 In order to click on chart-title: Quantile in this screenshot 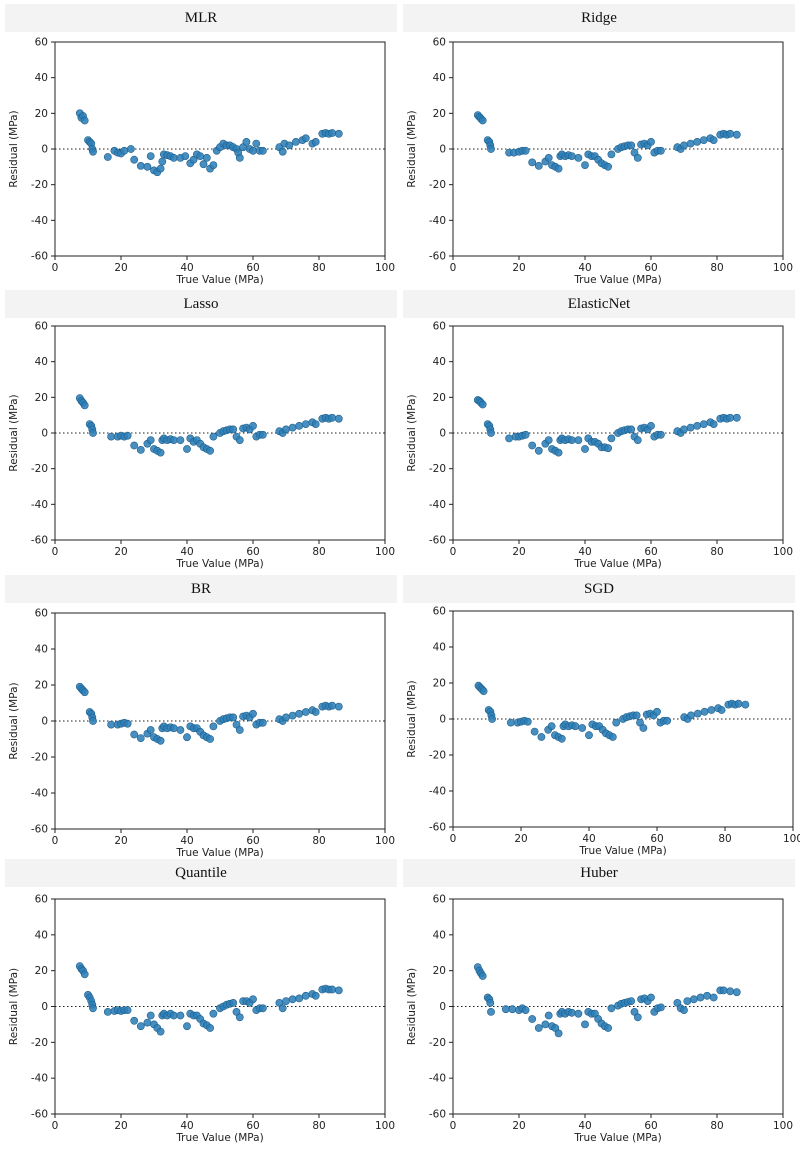, I will do `click(201, 873)`.